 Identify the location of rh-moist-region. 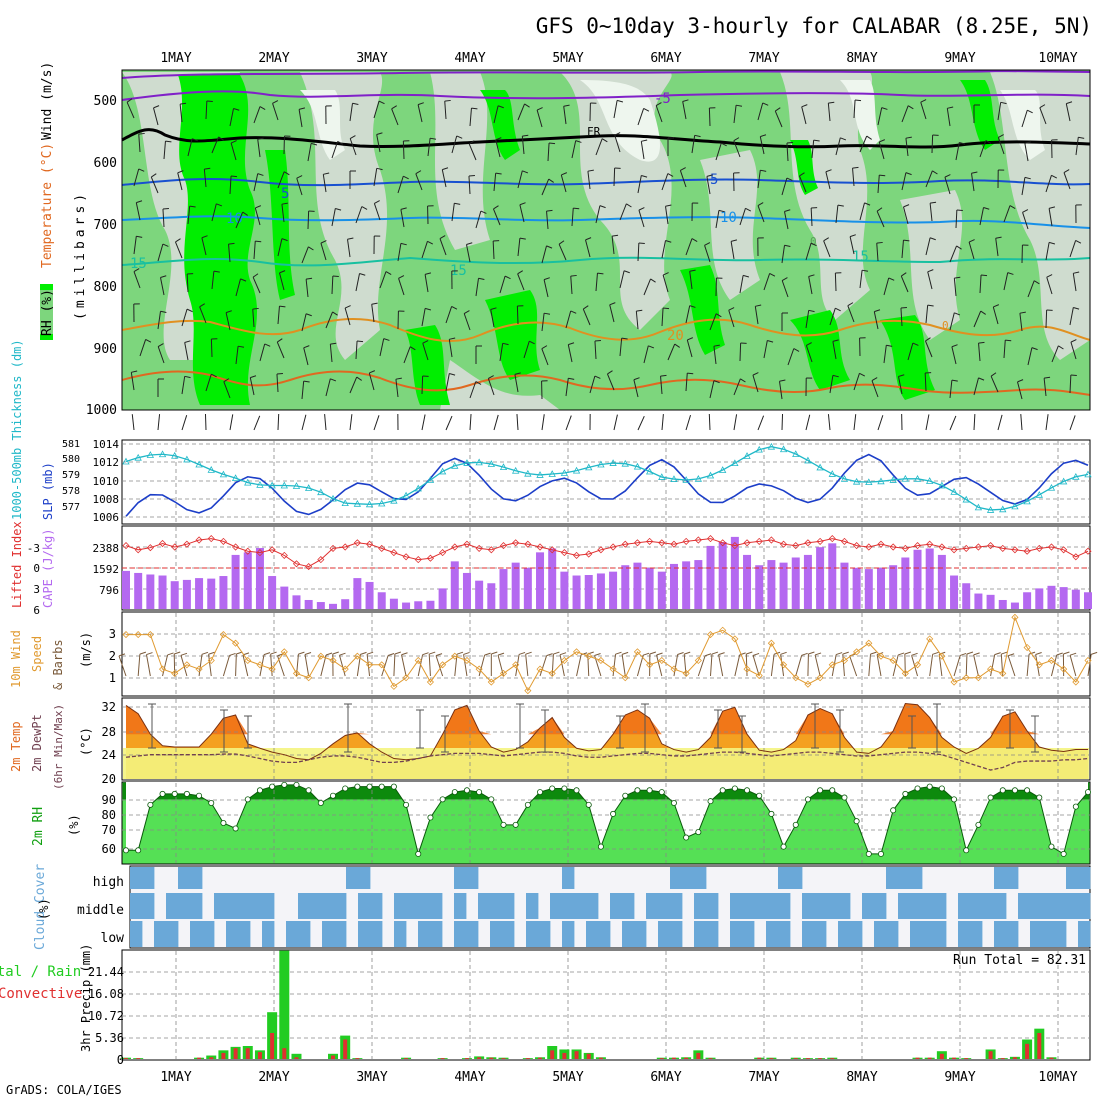
(500, 125).